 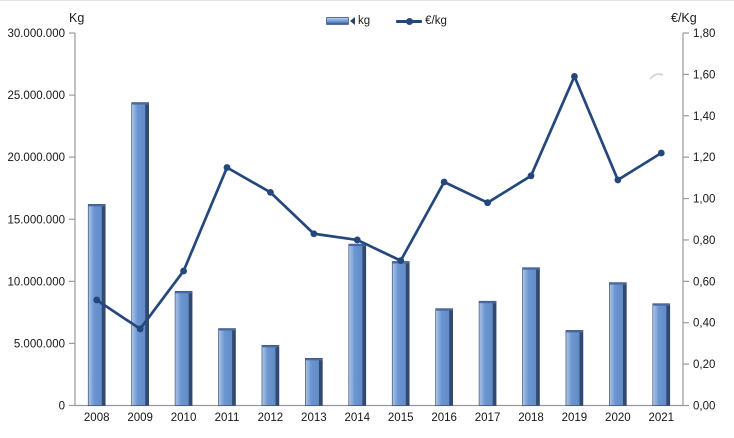 What do you see at coordinates (575, 418) in the screenshot?
I see `x-axis-category-label: 2019` at bounding box center [575, 418].